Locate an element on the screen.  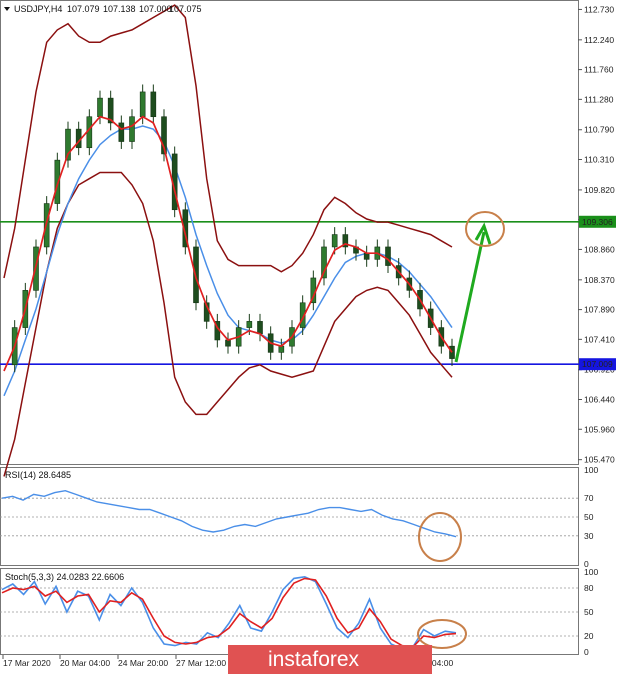
level-price-label: 109.306 is located at coordinates (597, 222).